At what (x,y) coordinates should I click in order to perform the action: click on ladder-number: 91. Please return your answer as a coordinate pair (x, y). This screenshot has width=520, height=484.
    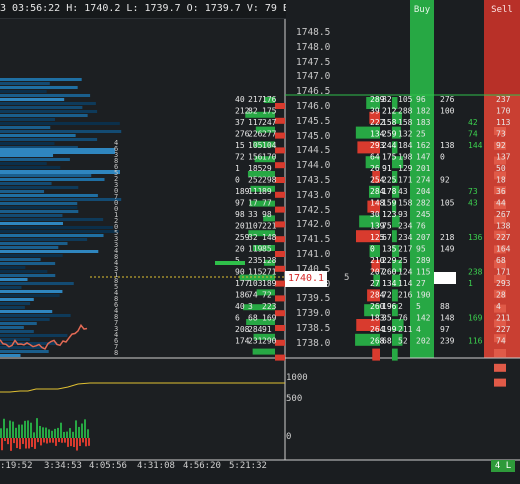
    Looking at the image, I should click on (387, 168).